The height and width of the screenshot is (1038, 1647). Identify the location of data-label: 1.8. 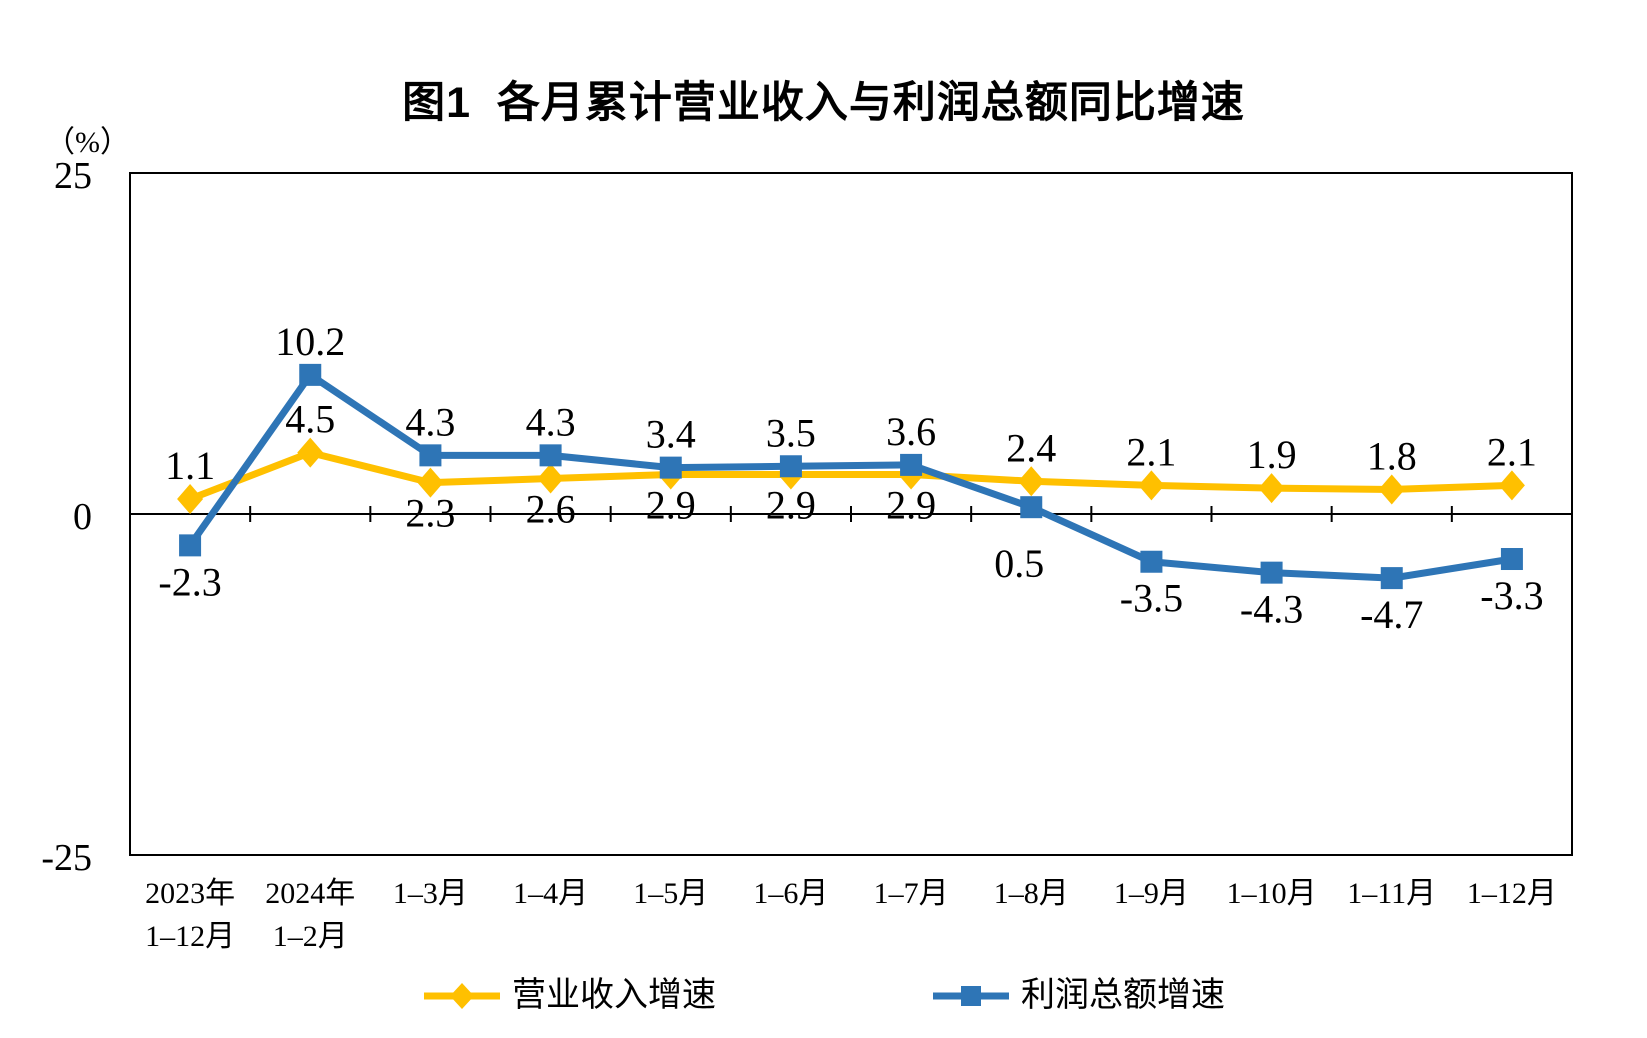
(1392, 455).